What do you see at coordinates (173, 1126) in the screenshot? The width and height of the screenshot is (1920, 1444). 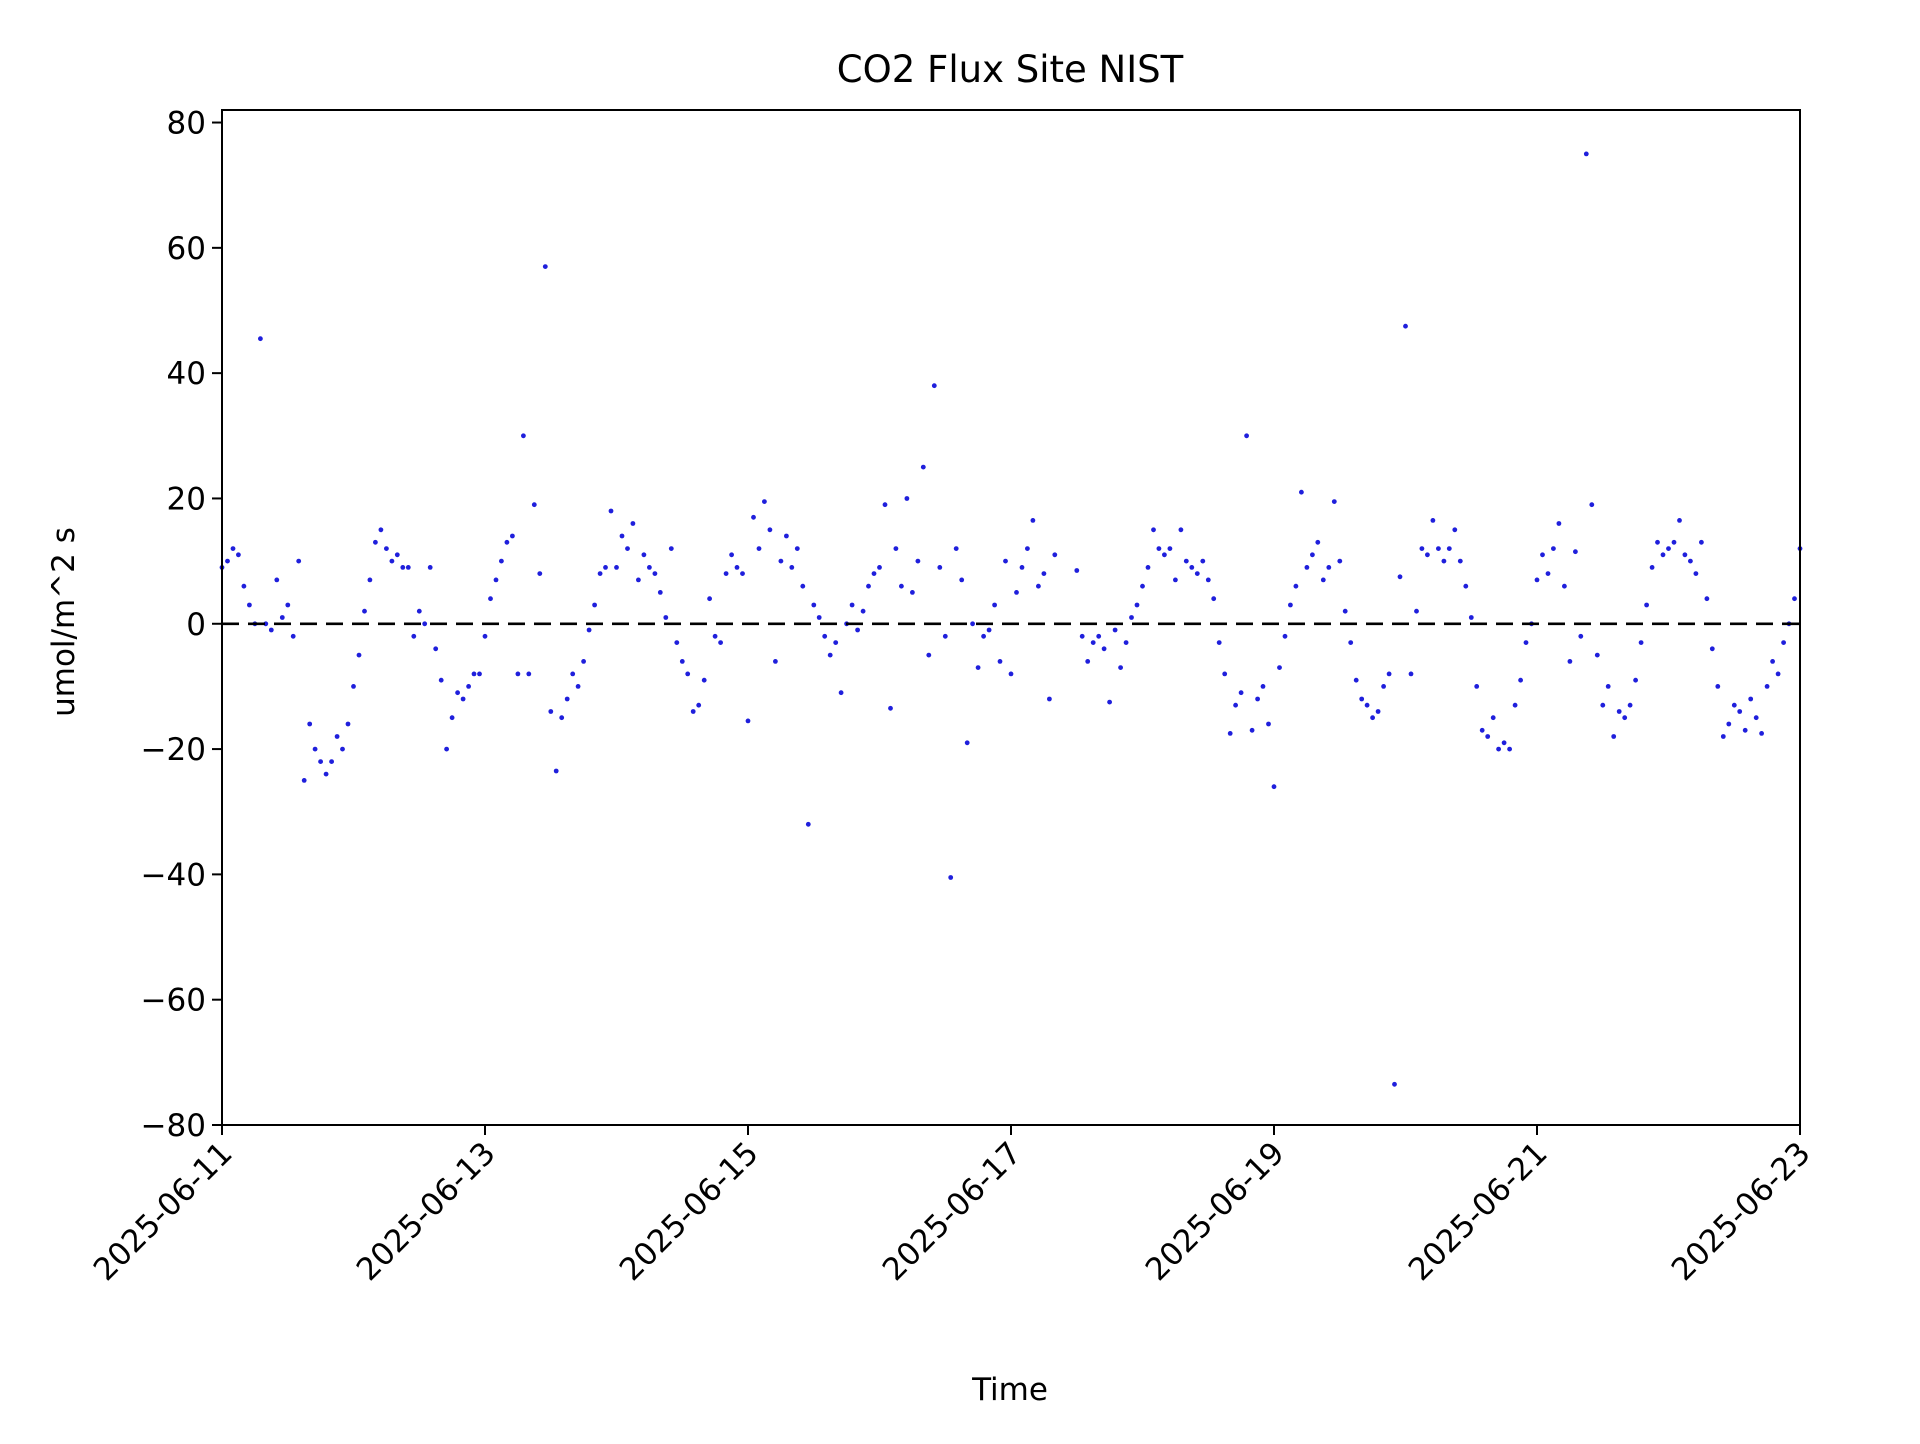 I see `y-tick-label: −80` at bounding box center [173, 1126].